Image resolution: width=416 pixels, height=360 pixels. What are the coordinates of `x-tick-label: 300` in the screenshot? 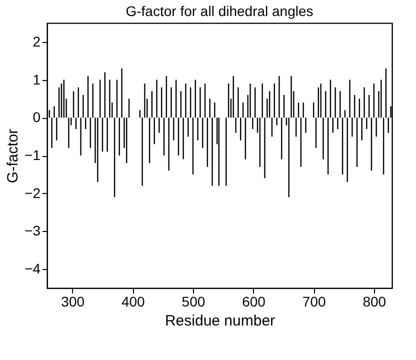 It's located at (73, 302).